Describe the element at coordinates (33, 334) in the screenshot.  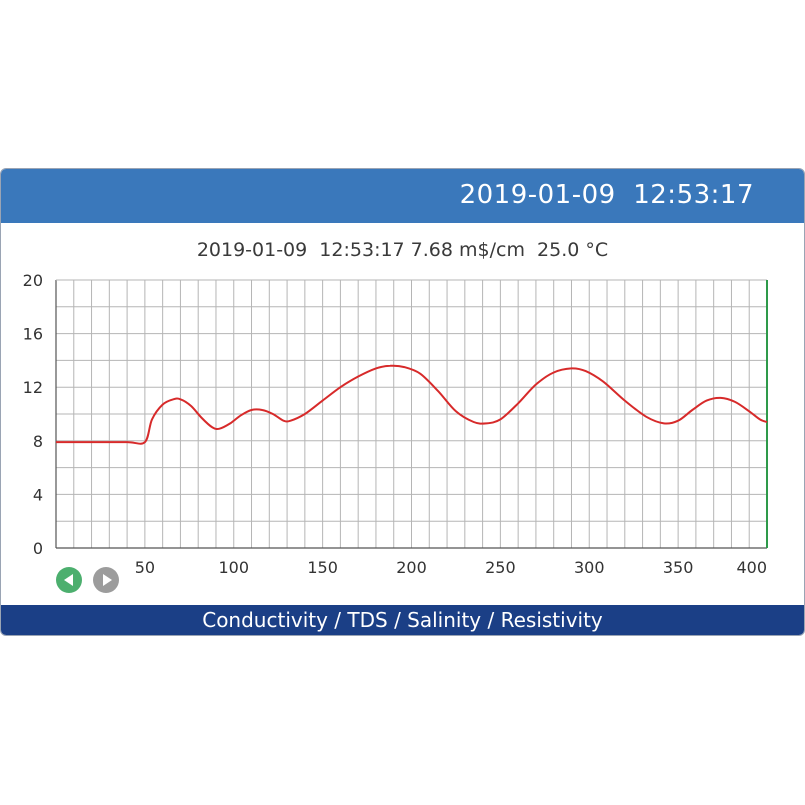
I see `y-tick-label: 16` at that location.